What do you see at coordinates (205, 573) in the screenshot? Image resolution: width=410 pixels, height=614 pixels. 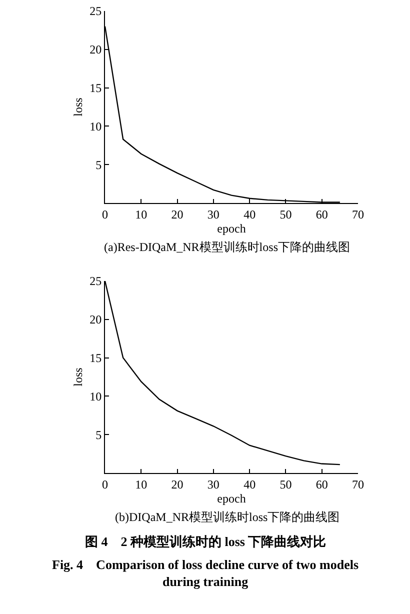 I see `caption: Fig. 4 Comparison of loss decline curve of two models during training` at bounding box center [205, 573].